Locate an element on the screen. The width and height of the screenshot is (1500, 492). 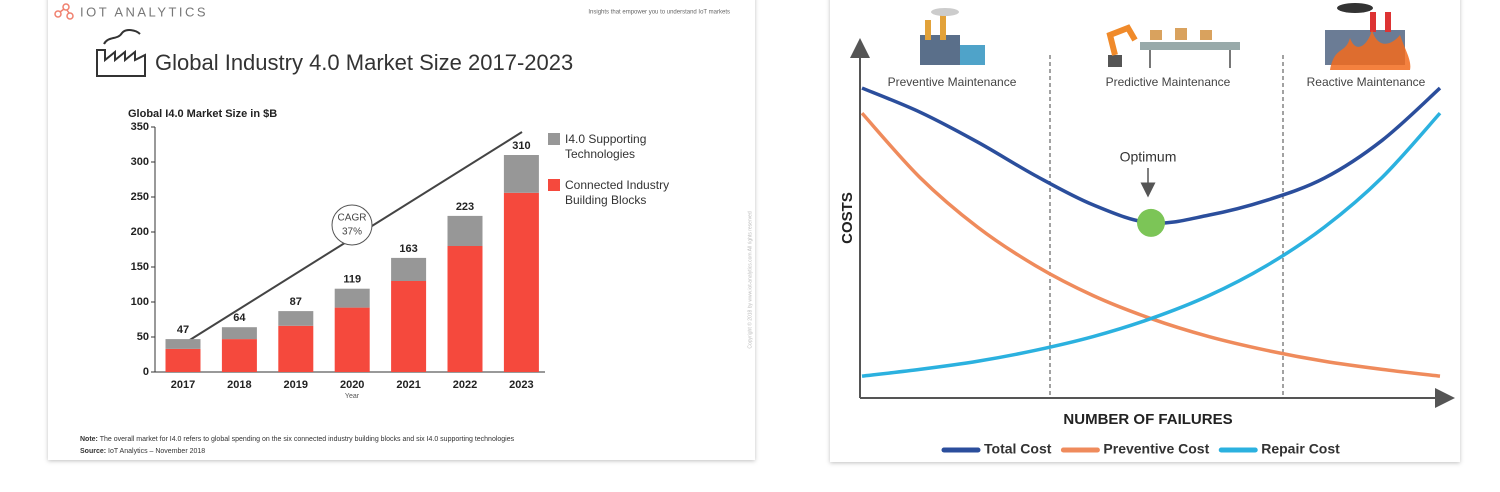
legend-item: I4.0 Supporting Technologies is located at coordinates (628, 147).